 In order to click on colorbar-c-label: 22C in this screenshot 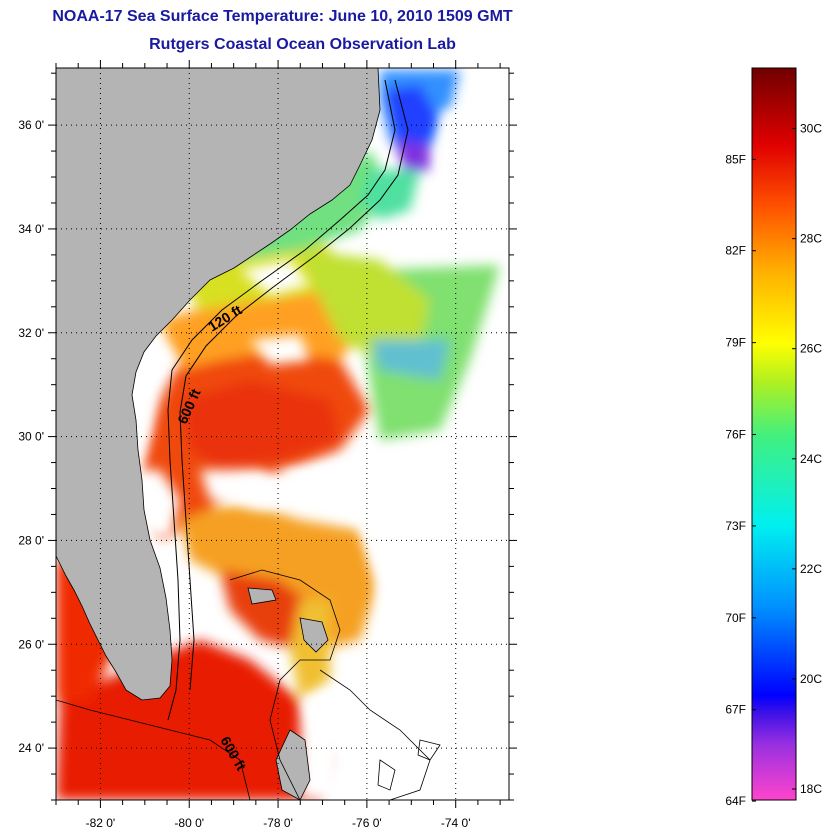, I will do `click(811, 569)`.